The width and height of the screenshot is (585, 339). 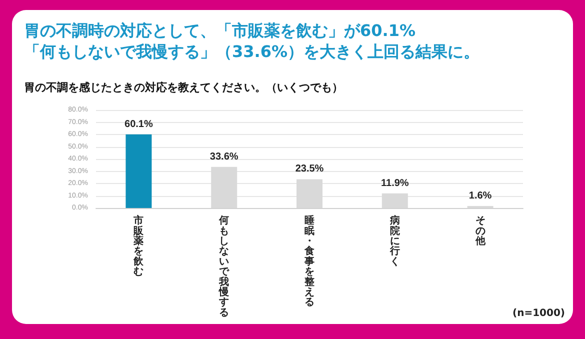 I want to click on category-label: 睡眠・食事を整える, so click(x=309, y=262).